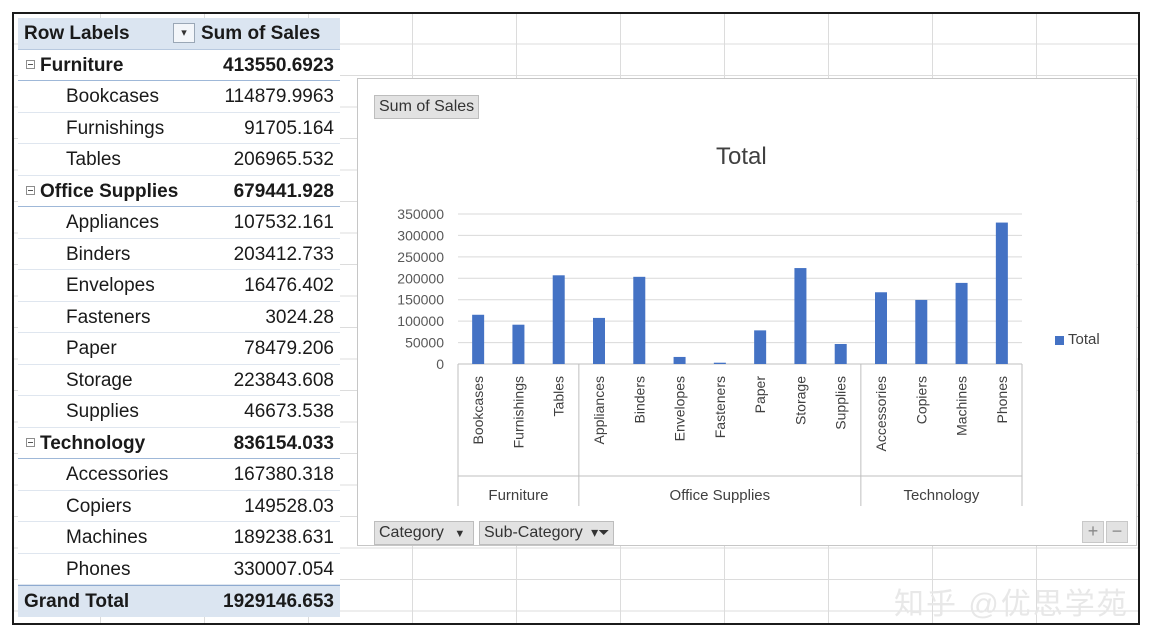 The height and width of the screenshot is (634, 1166). What do you see at coordinates (1001, 293) in the screenshot?
I see `bar-phones` at bounding box center [1001, 293].